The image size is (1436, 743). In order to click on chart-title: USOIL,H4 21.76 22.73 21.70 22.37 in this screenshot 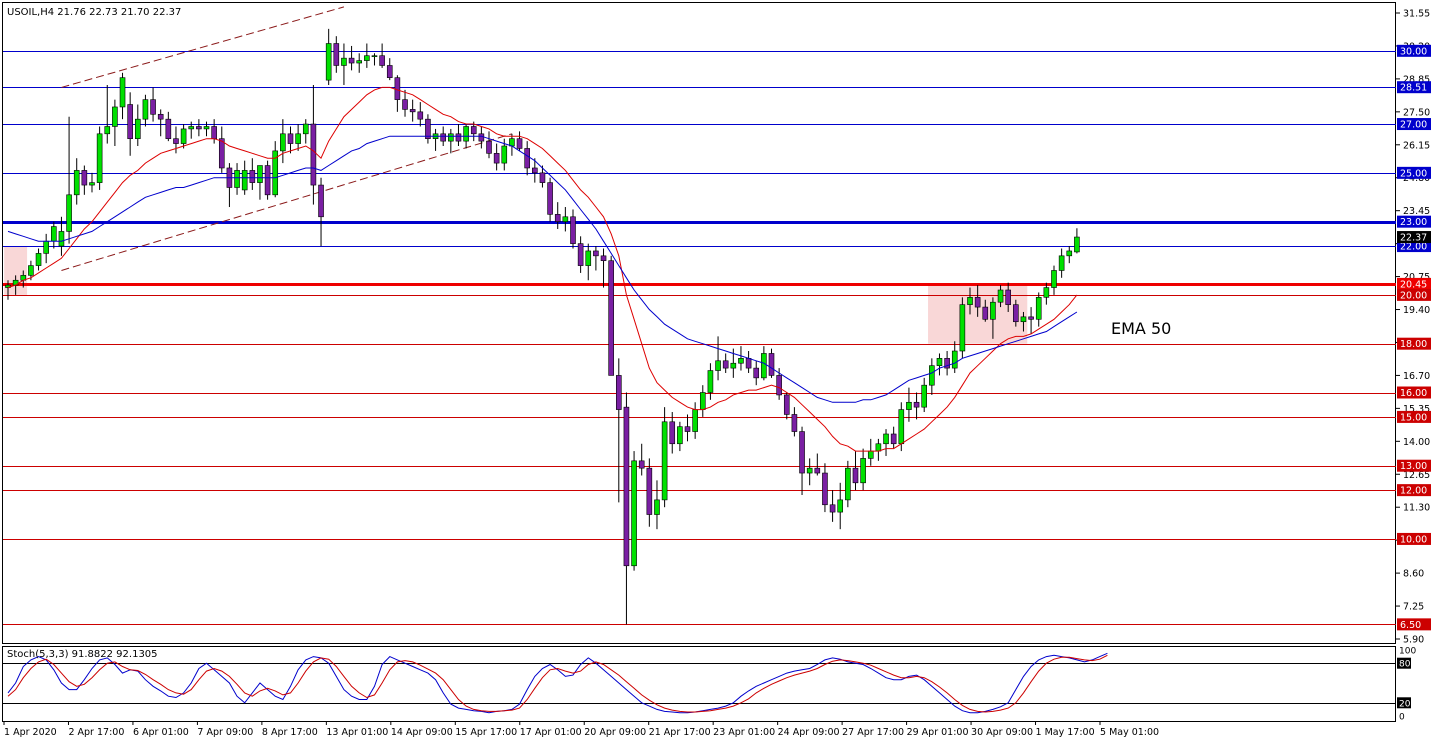, I will do `click(94, 12)`.